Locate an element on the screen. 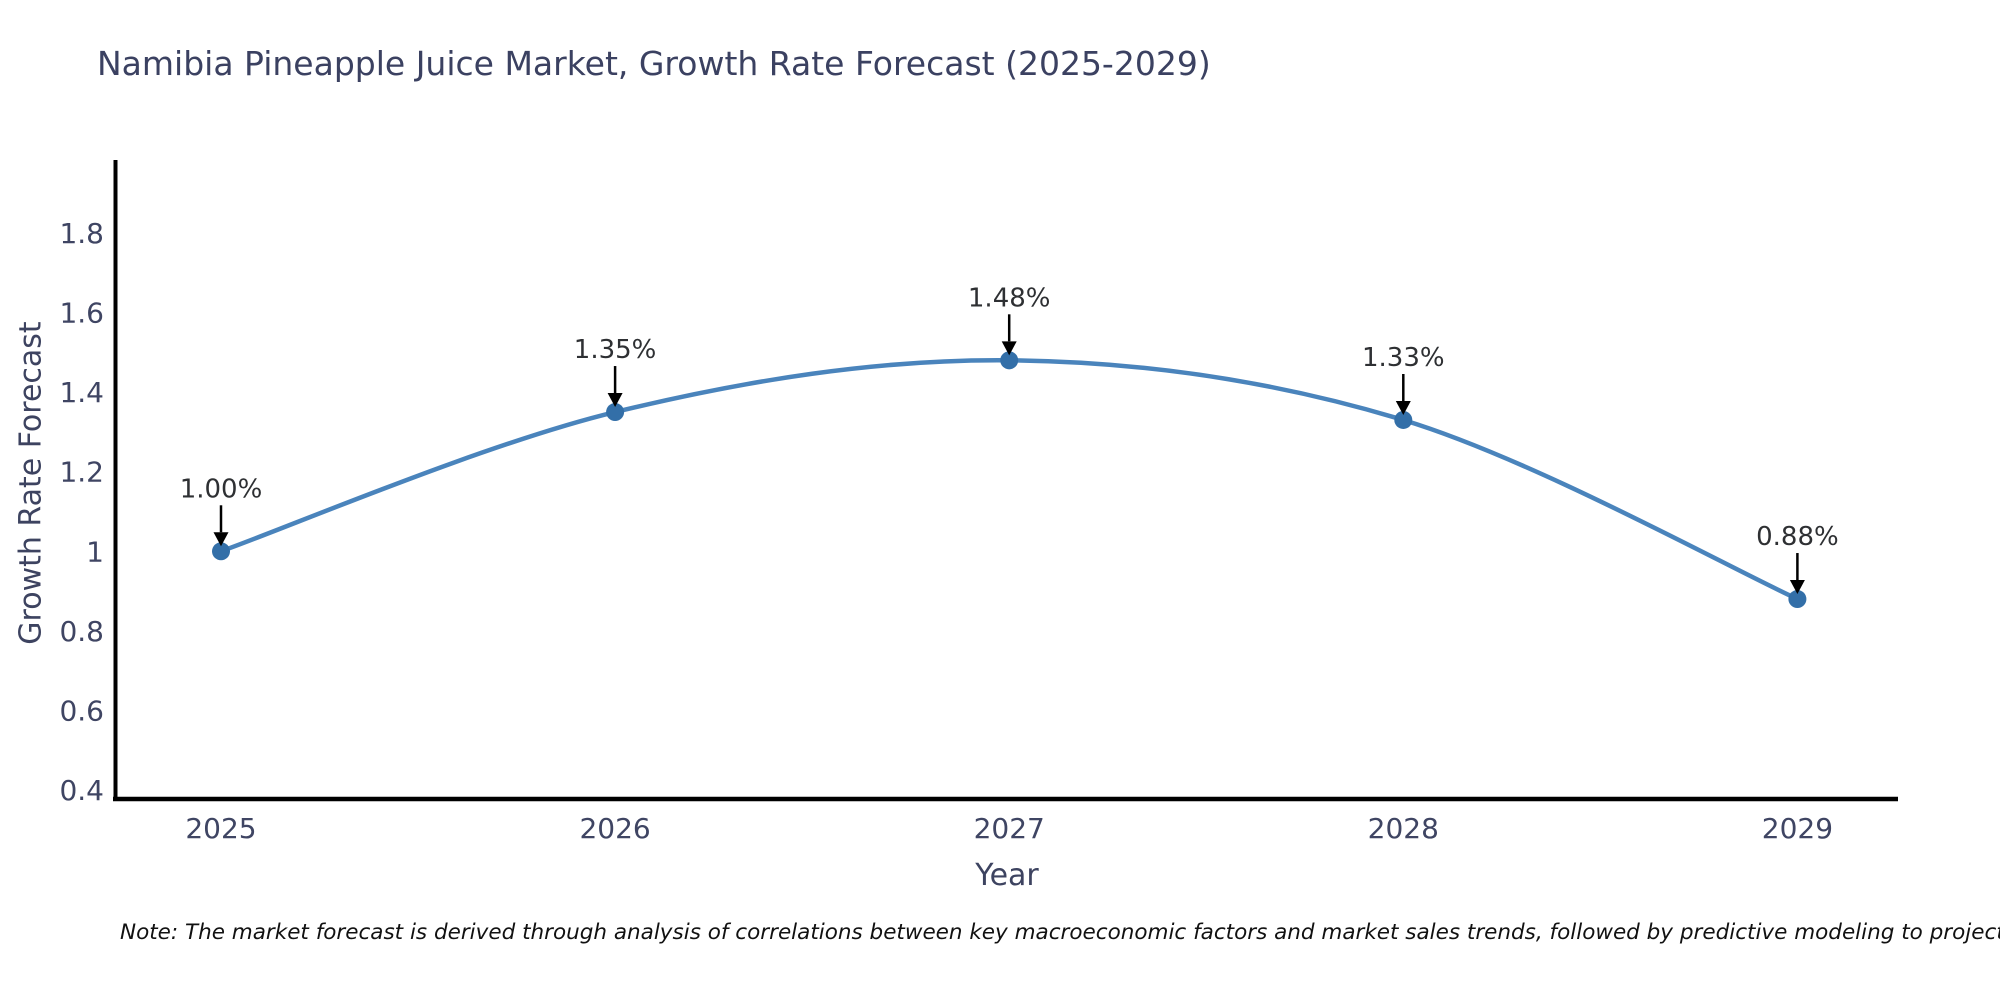 The height and width of the screenshot is (1000, 2000). y-tick-label: 0.6 is located at coordinates (81, 710).